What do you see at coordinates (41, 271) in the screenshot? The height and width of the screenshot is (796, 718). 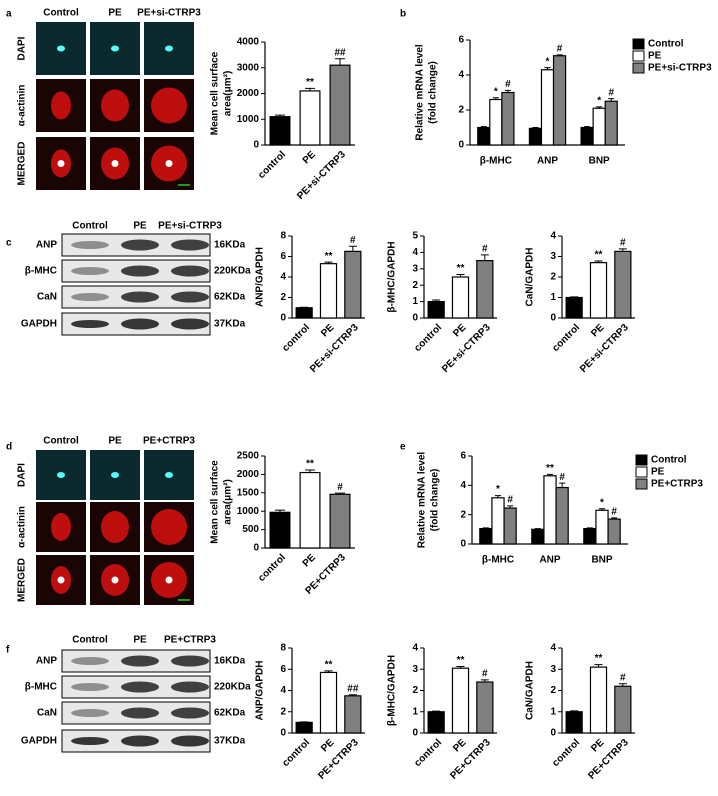 I see `blot-row-label: β-MHC` at bounding box center [41, 271].